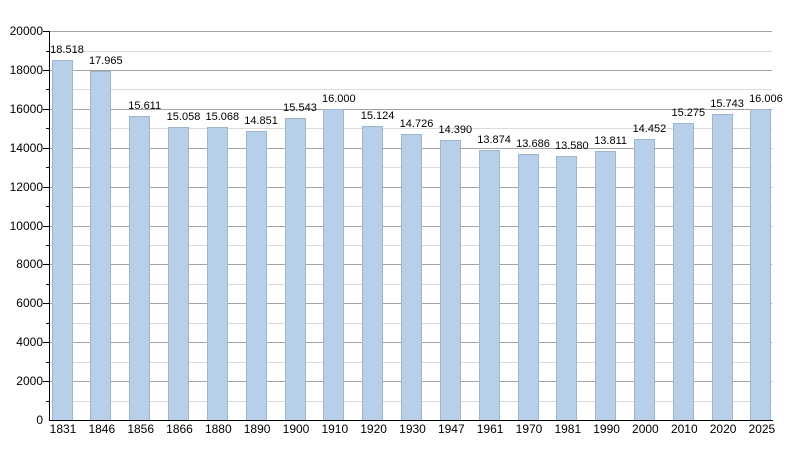  Describe the element at coordinates (762, 429) in the screenshot. I see `x-tick-label-2025: 2025` at that location.